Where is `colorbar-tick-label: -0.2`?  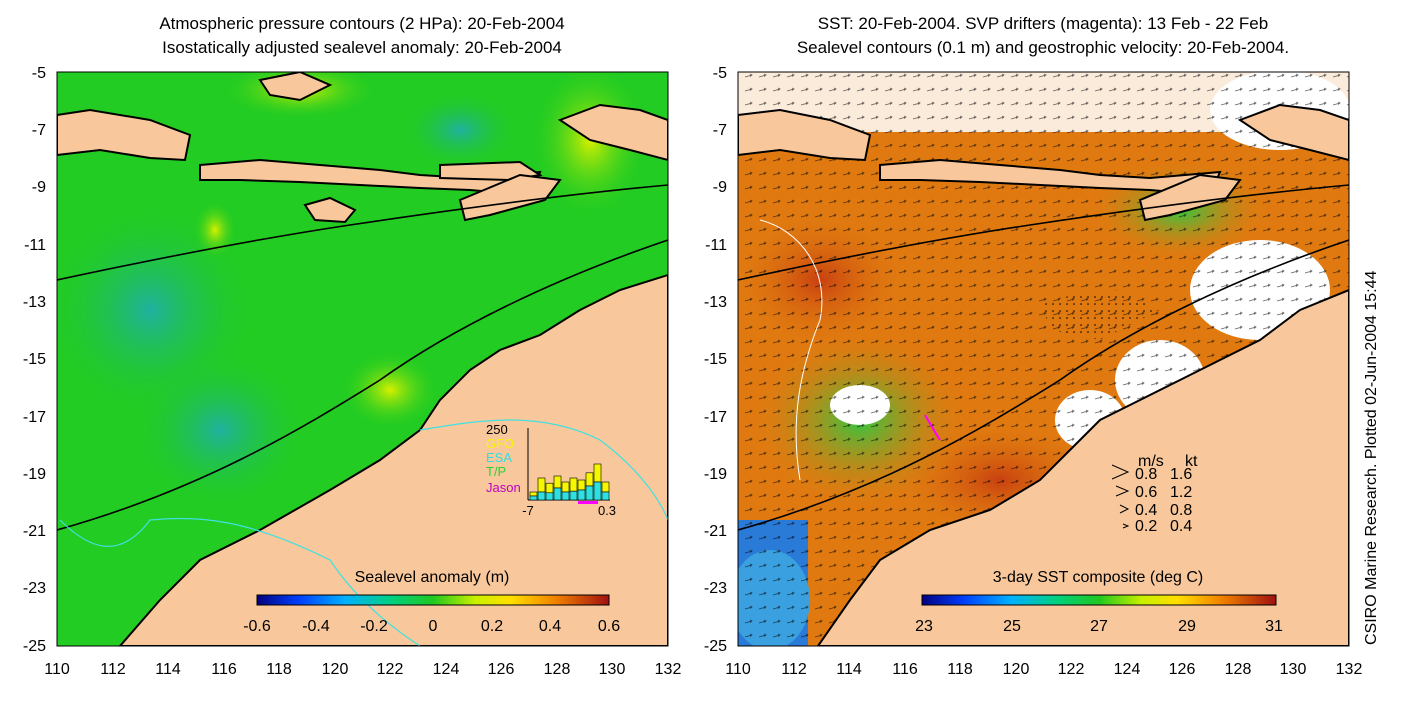 colorbar-tick-label: -0.2 is located at coordinates (374, 626).